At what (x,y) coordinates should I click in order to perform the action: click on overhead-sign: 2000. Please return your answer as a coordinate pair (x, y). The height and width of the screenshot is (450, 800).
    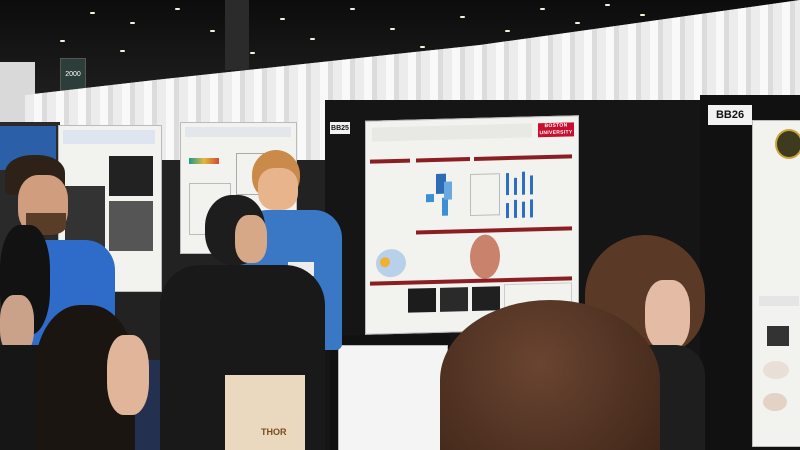
    Looking at the image, I should click on (73, 75).